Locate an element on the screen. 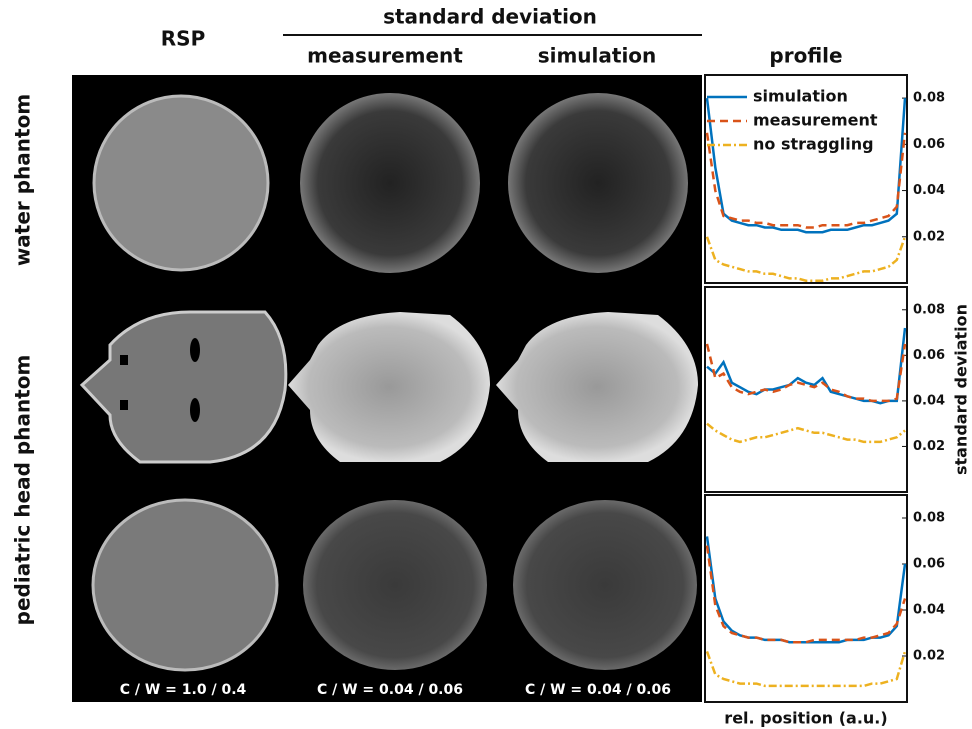 This screenshot has height=729, width=972. y-axis-label: standard deviation is located at coordinates (961, 389).